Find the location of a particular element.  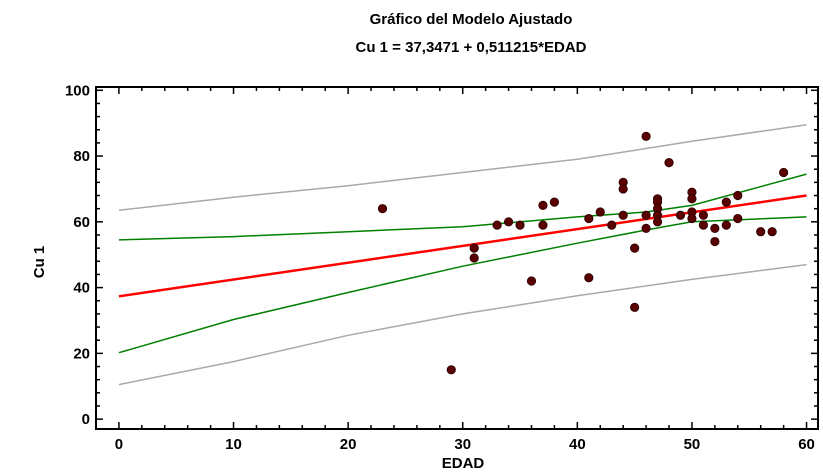

x-tick-label: 40 is located at coordinates (577, 444).